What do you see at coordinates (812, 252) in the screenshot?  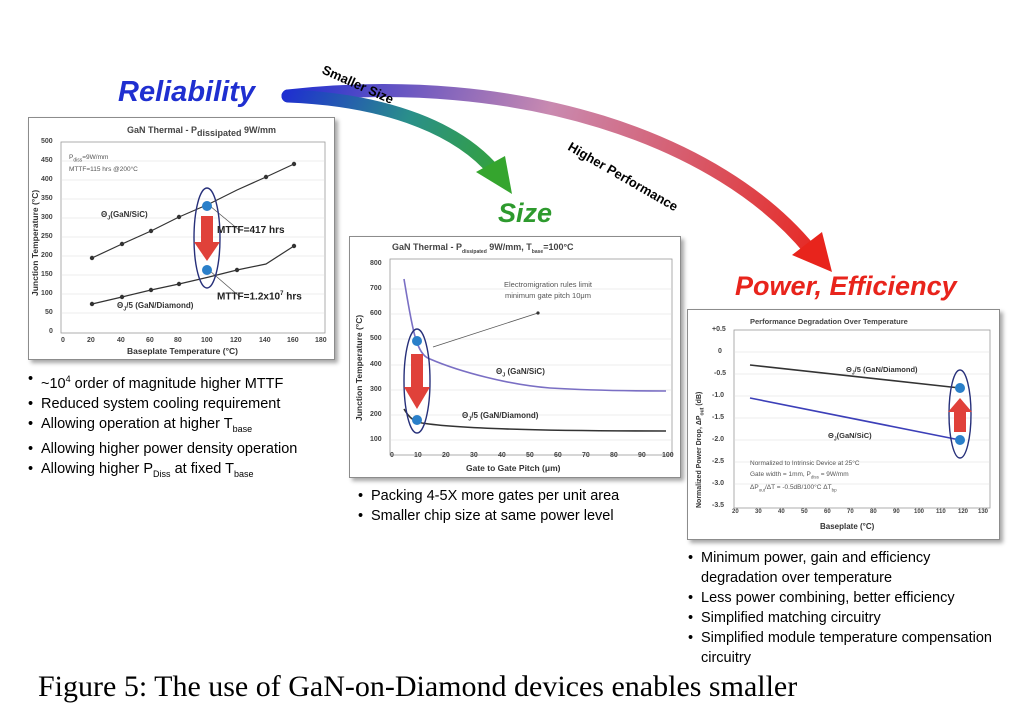 I see `arrow-head-power` at bounding box center [812, 252].